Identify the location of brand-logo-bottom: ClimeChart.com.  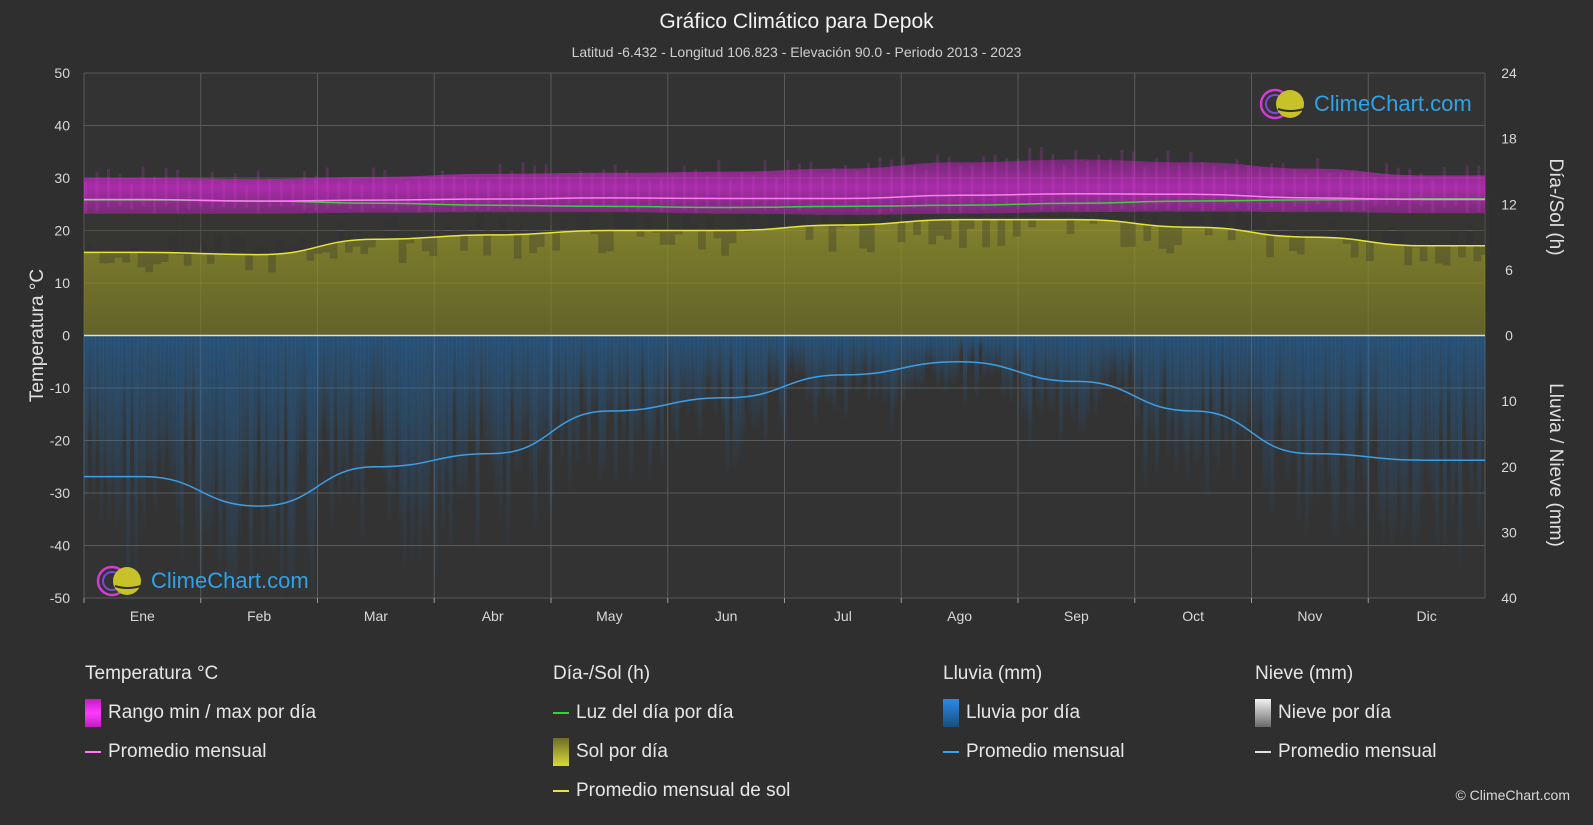
(202, 581).